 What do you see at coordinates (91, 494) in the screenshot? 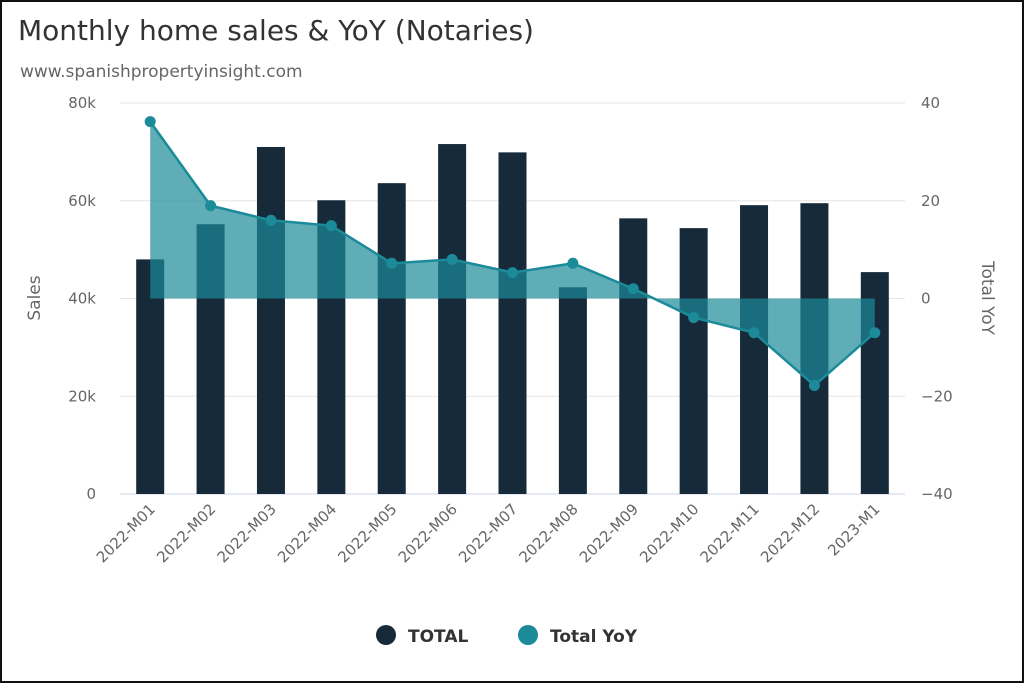
I see `y-tick-label: 0` at bounding box center [91, 494].